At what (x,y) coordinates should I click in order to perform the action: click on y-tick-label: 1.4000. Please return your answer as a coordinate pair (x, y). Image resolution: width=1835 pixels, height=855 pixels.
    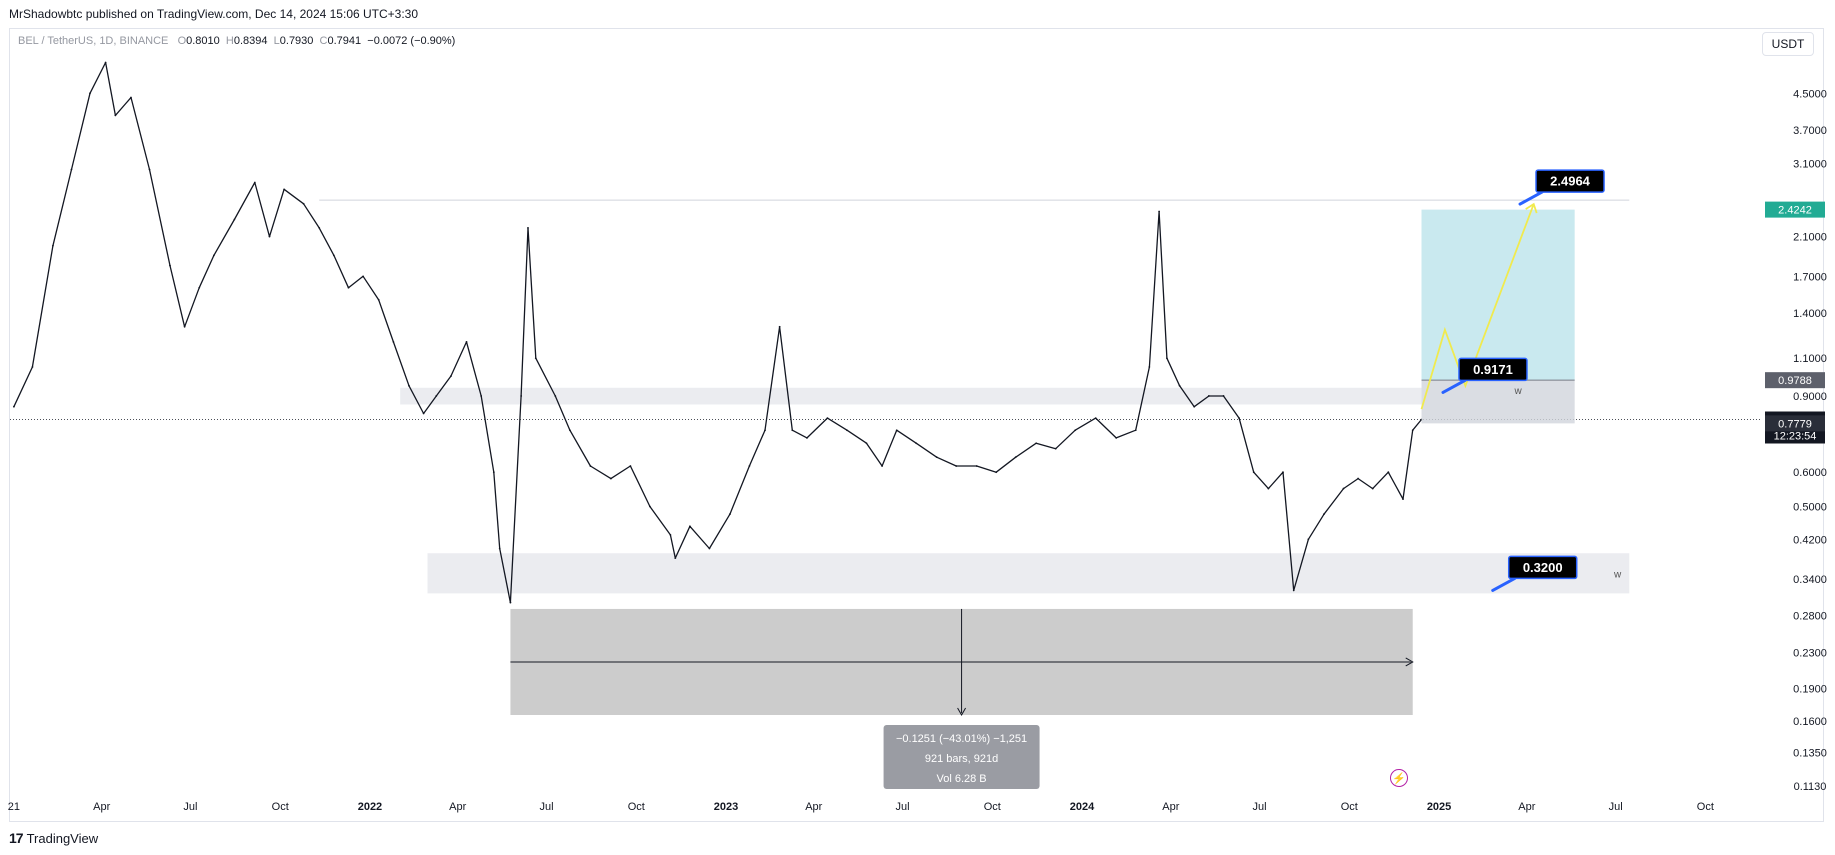
    Looking at the image, I should click on (1810, 314).